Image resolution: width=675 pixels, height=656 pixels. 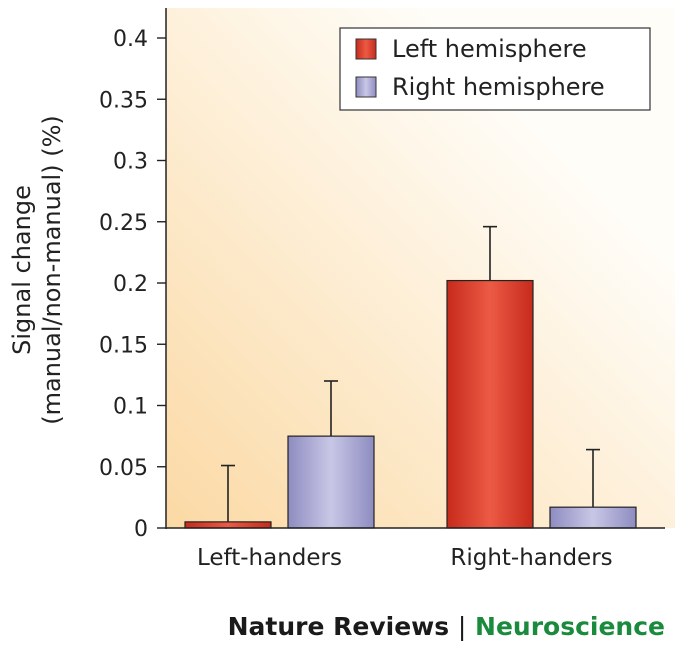 I want to click on legend-label-left-hemisphere: Left hemisphere, so click(x=489, y=49).